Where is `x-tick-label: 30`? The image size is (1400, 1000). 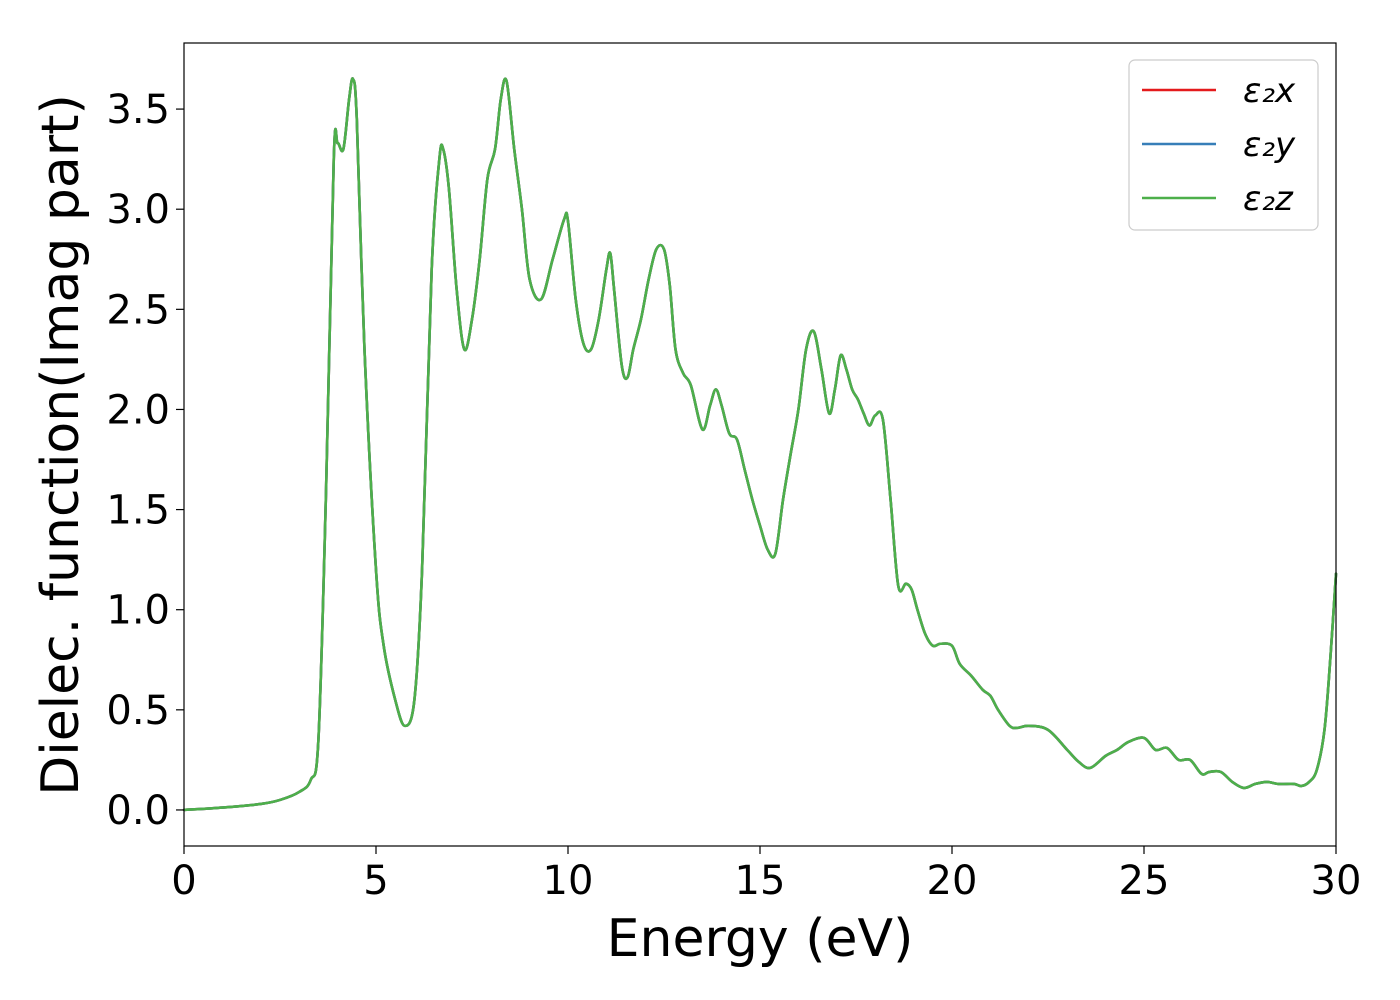
x-tick-label: 30 is located at coordinates (1336, 881).